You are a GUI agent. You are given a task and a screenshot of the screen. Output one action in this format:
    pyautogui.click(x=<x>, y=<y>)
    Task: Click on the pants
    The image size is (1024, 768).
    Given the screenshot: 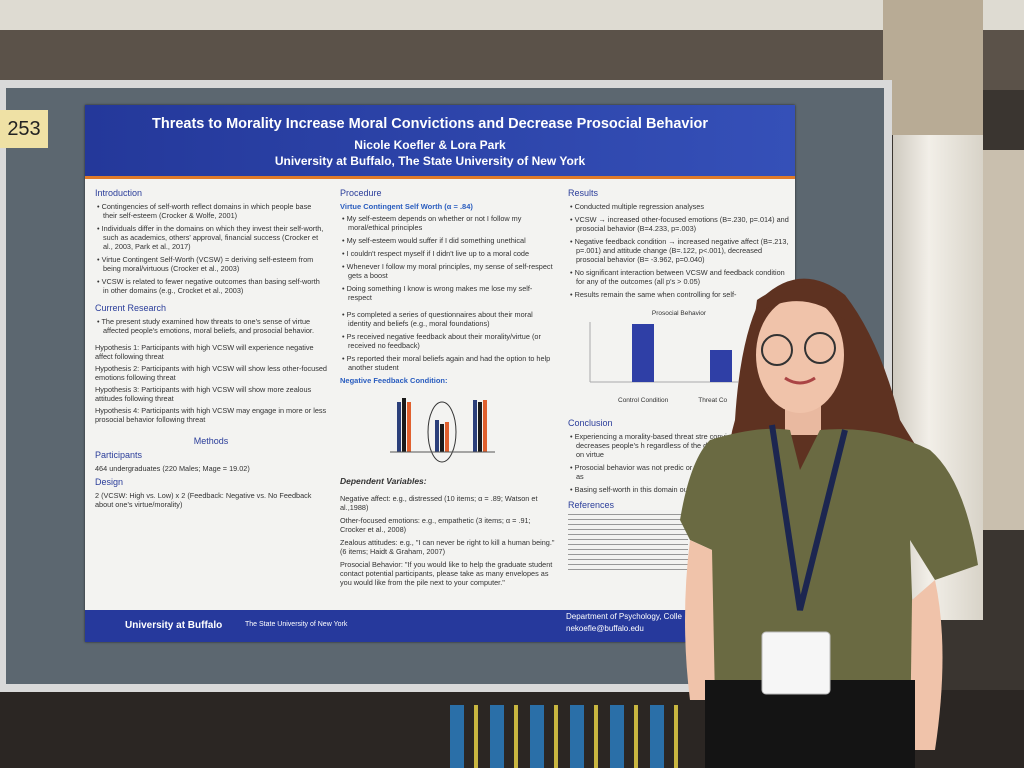 What is the action you would take?
    pyautogui.click(x=810, y=724)
    